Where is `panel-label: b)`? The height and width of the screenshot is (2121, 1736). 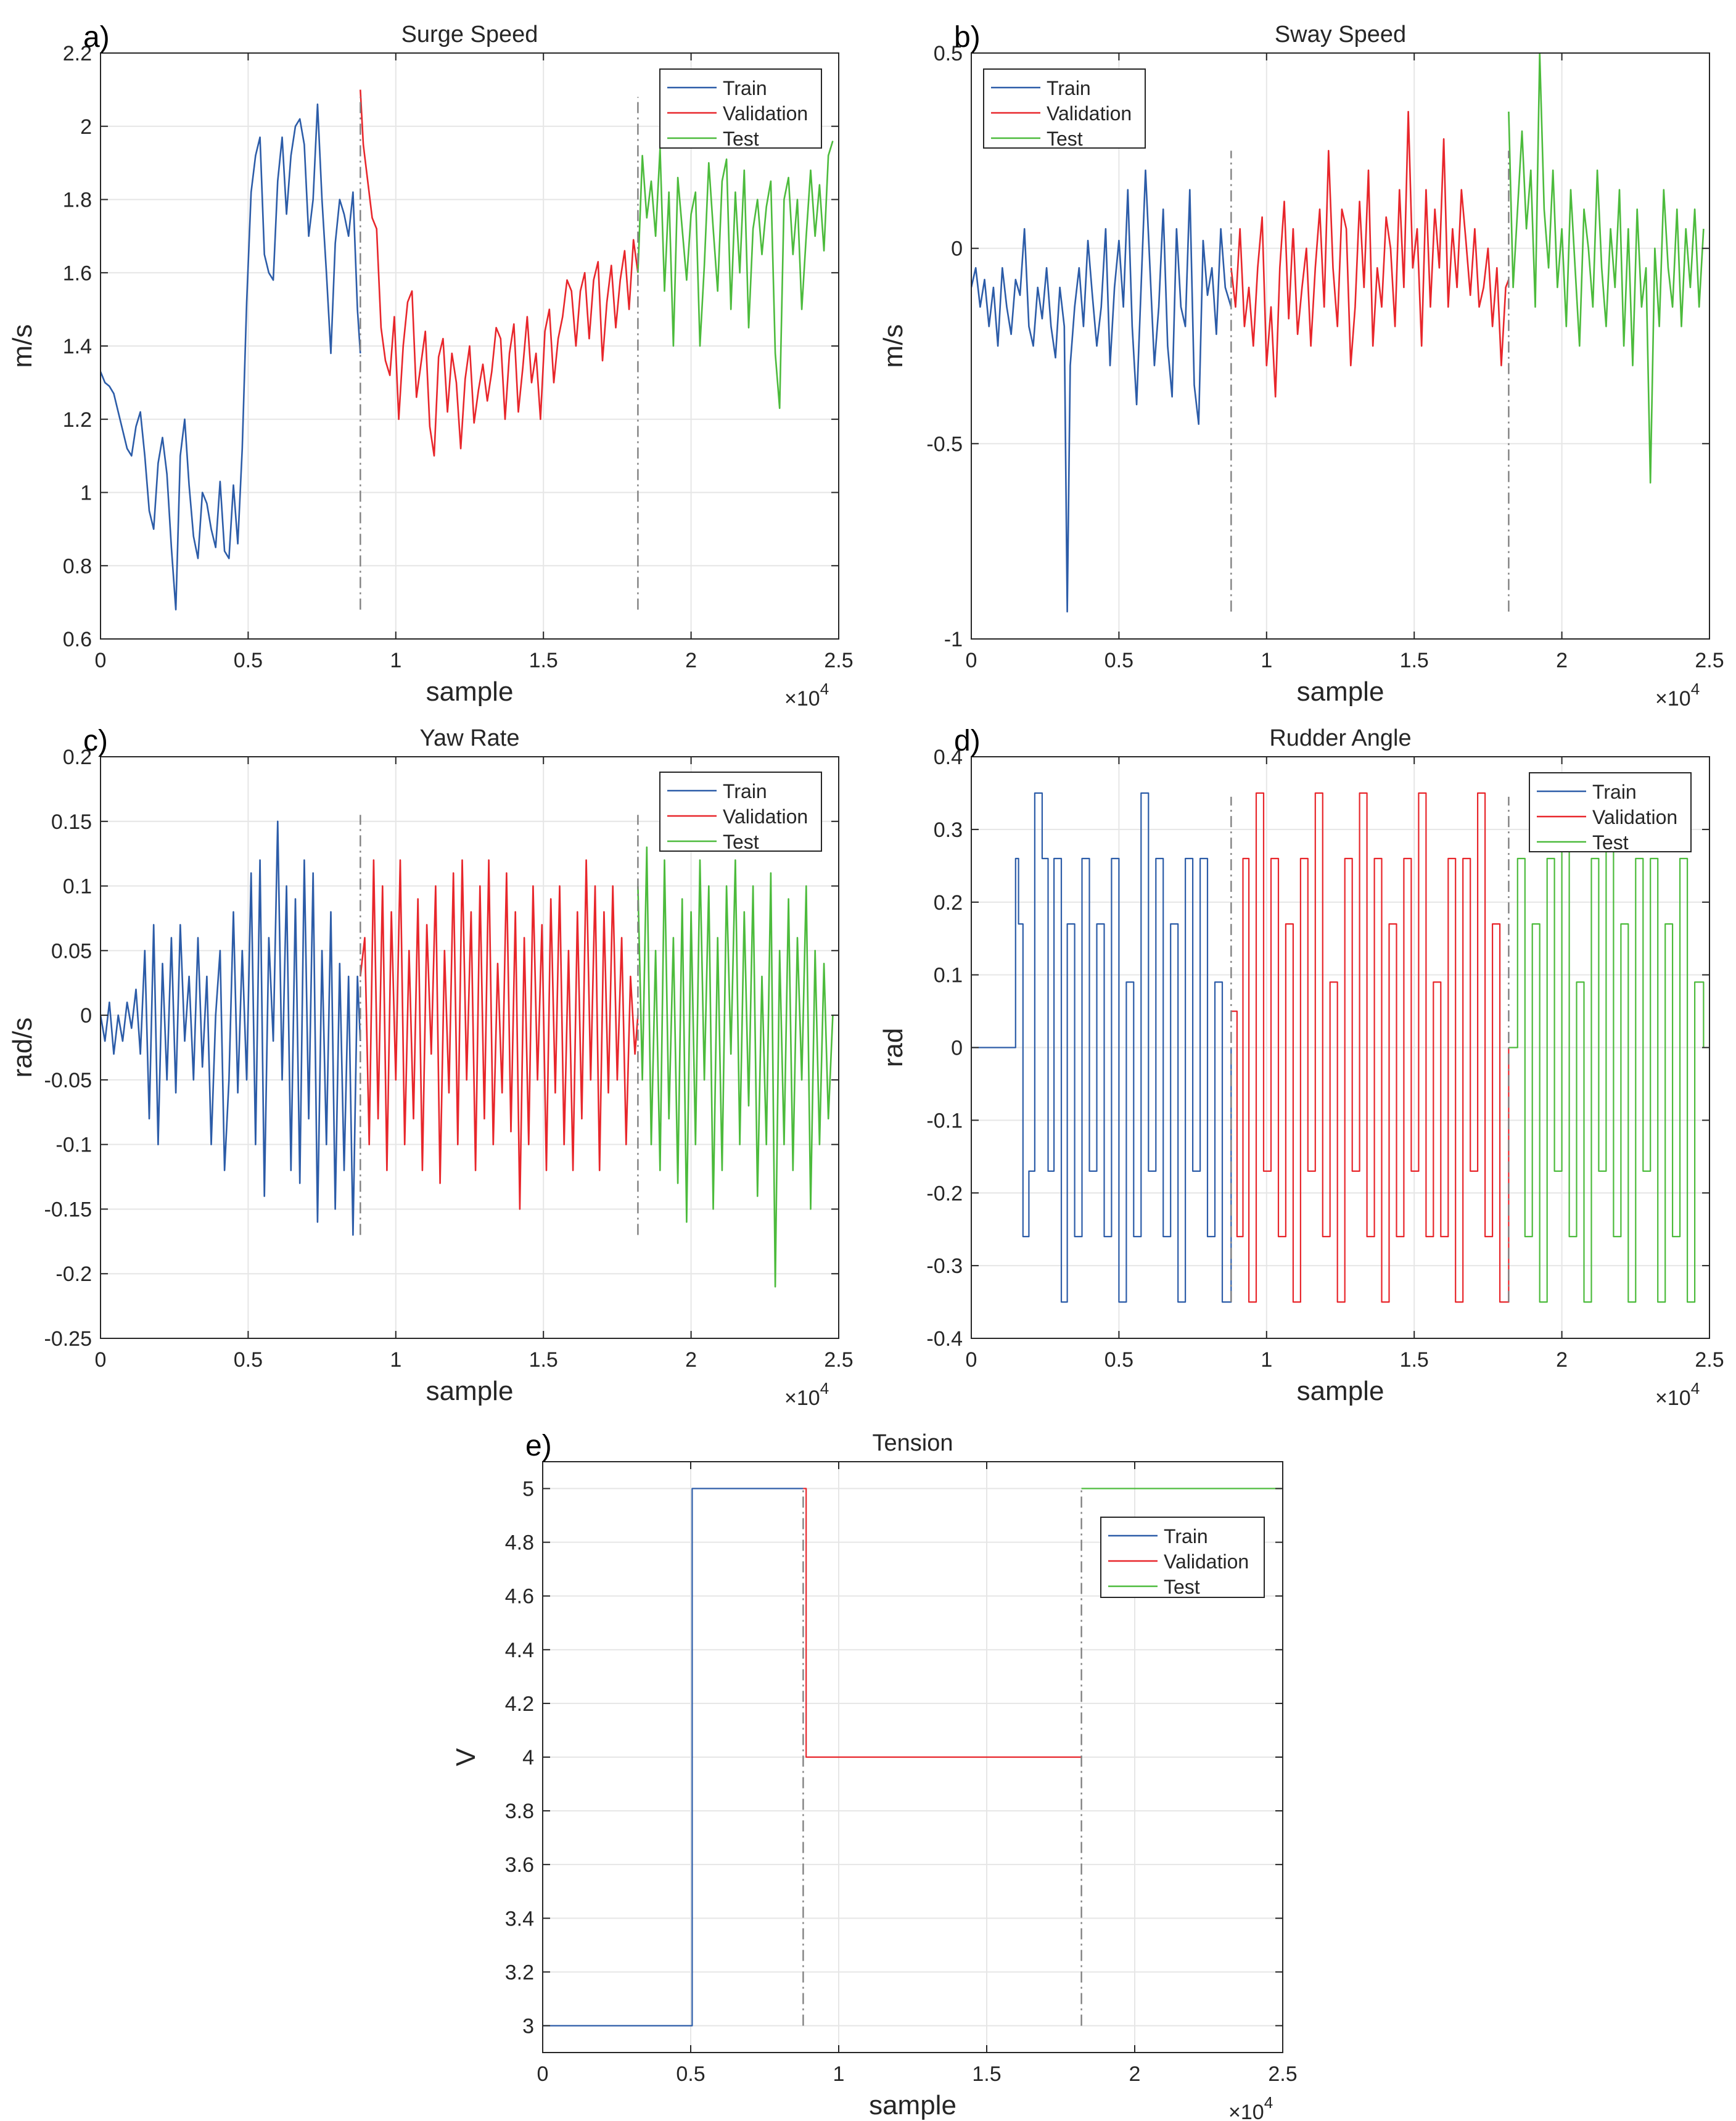
panel-label: b) is located at coordinates (968, 38).